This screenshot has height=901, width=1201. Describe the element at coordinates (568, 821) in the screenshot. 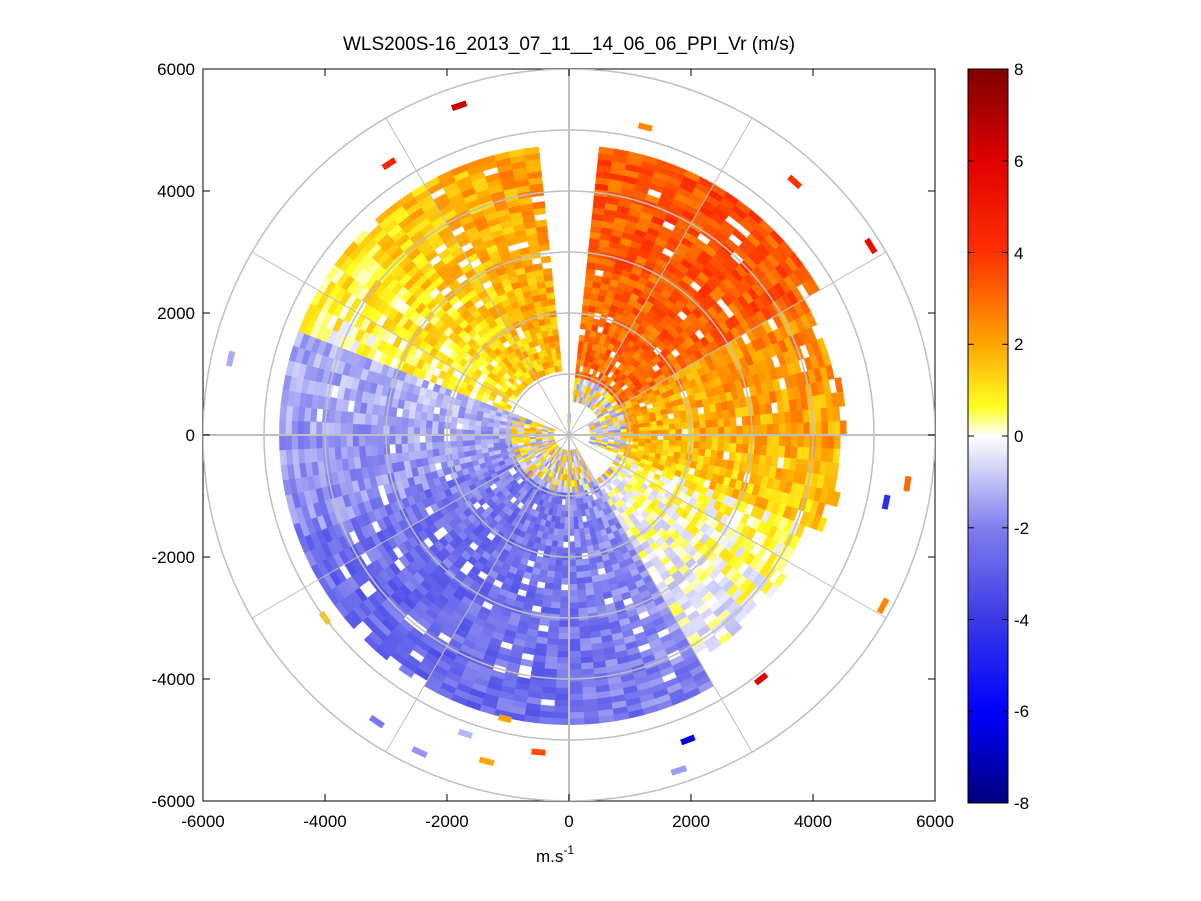

I see `x-tick-label: 0` at that location.